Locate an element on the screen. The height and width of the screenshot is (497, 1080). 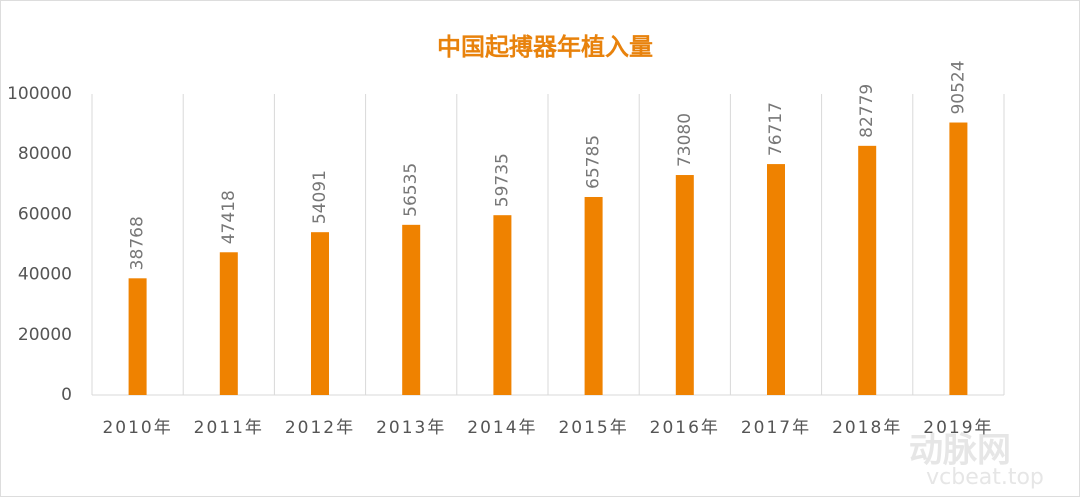
value-label: 54091 is located at coordinates (320, 197).